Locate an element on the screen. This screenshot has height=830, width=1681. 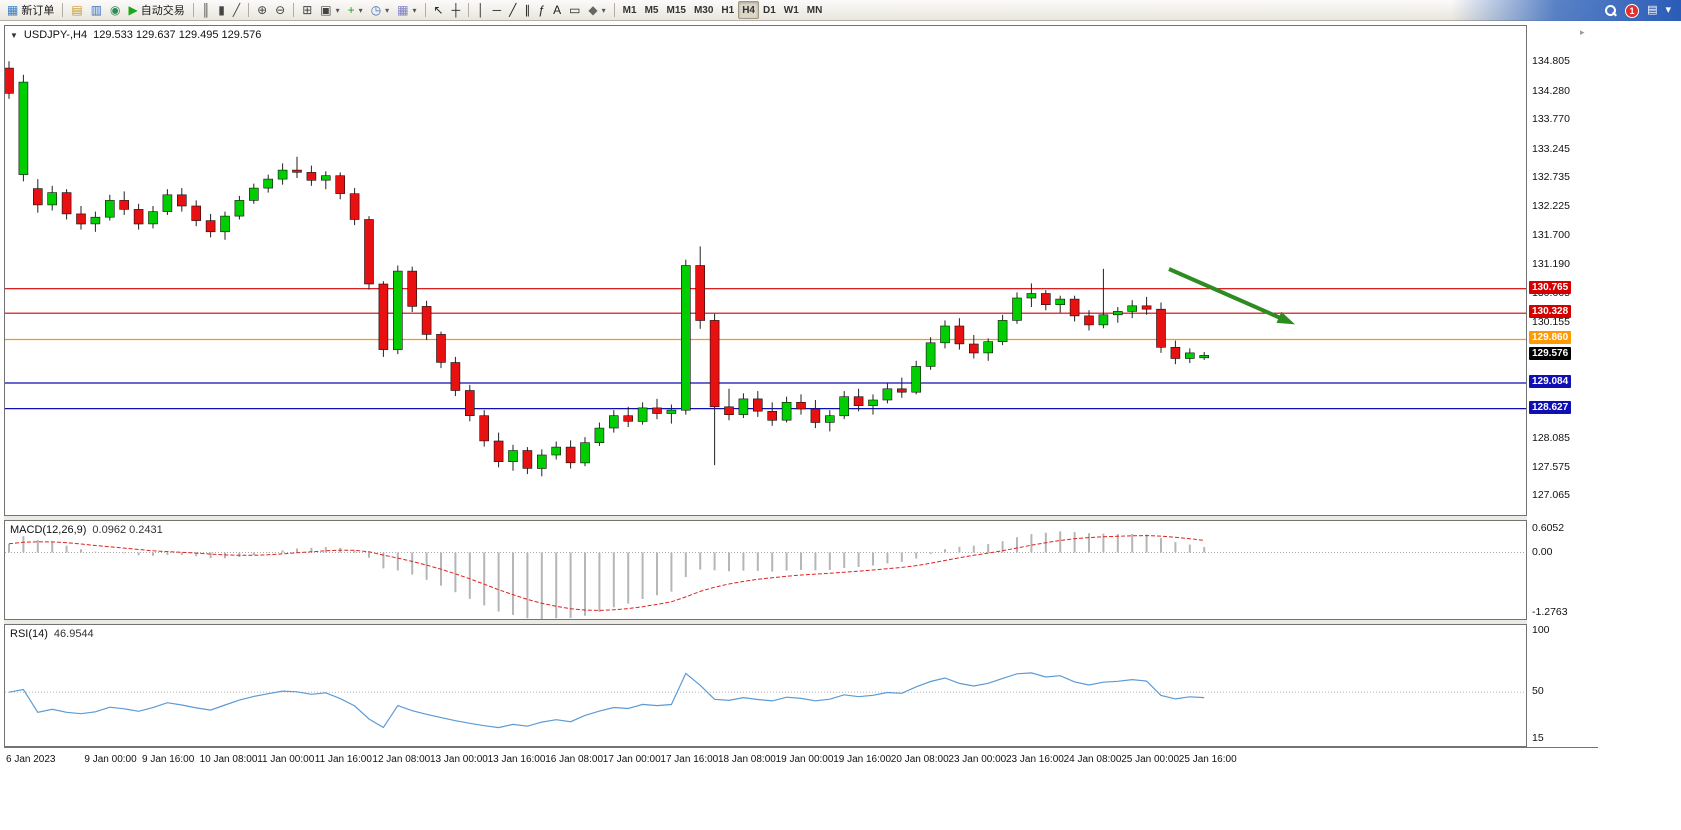
tile-windows-button: ⊞ is located at coordinates (307, 10).